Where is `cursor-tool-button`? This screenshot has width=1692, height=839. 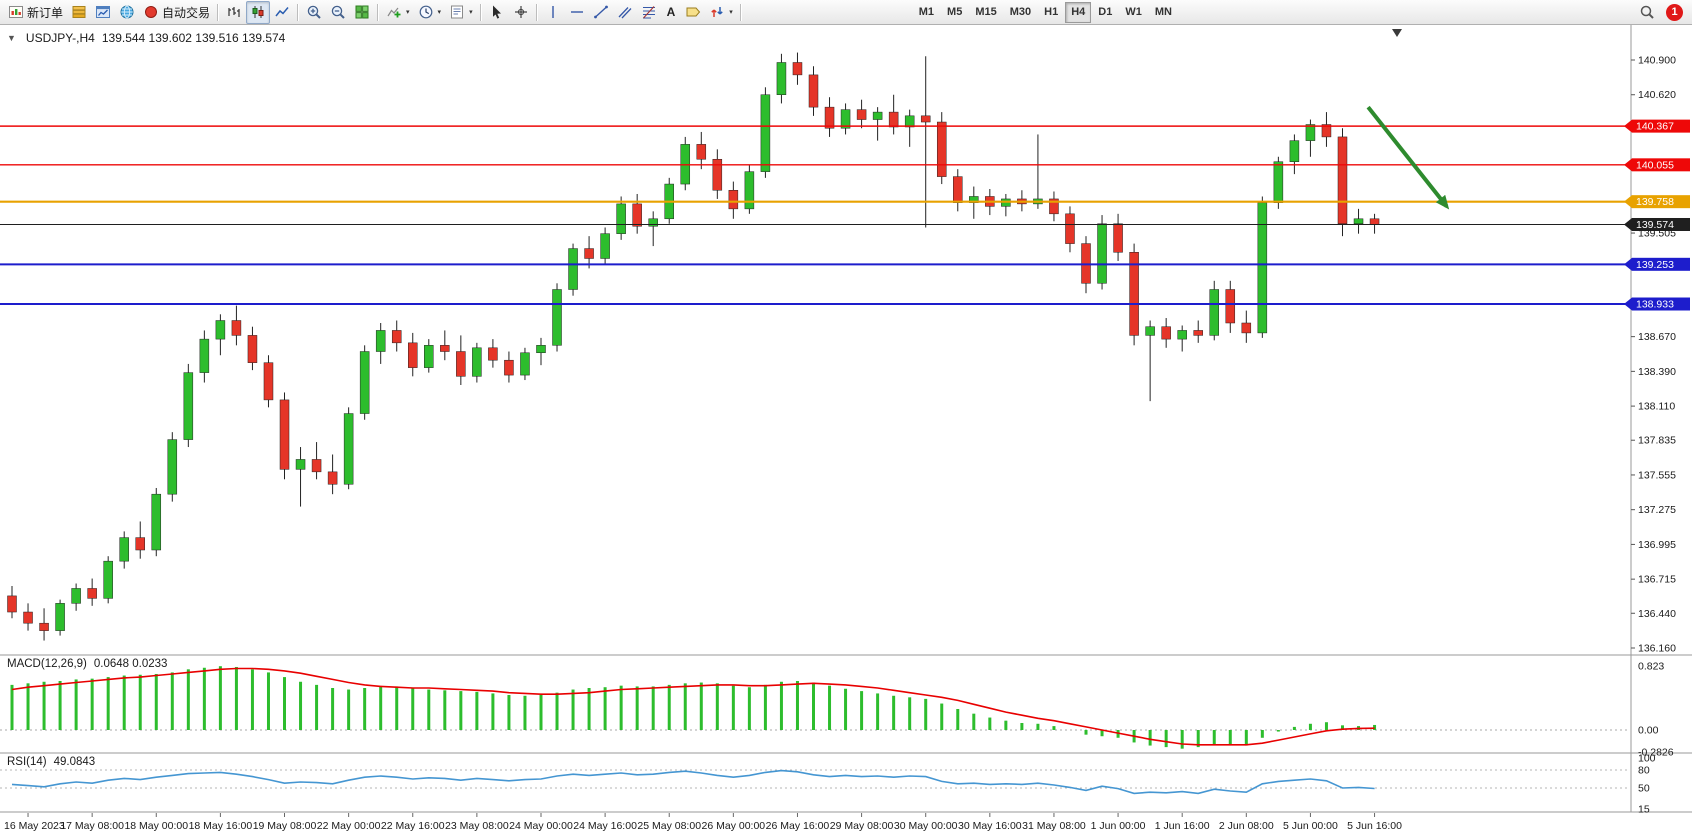 cursor-tool-button is located at coordinates (497, 12).